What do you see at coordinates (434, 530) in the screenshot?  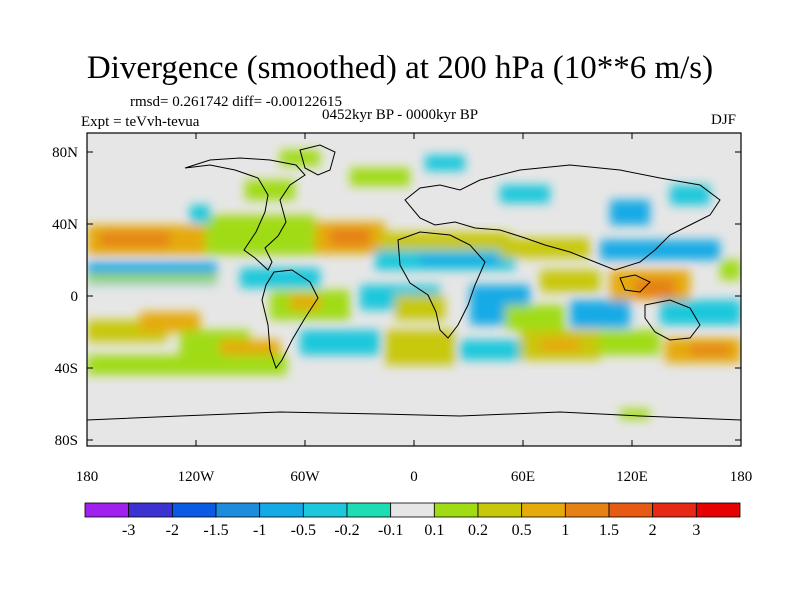 I see `colorbar-label: 0.1` at bounding box center [434, 530].